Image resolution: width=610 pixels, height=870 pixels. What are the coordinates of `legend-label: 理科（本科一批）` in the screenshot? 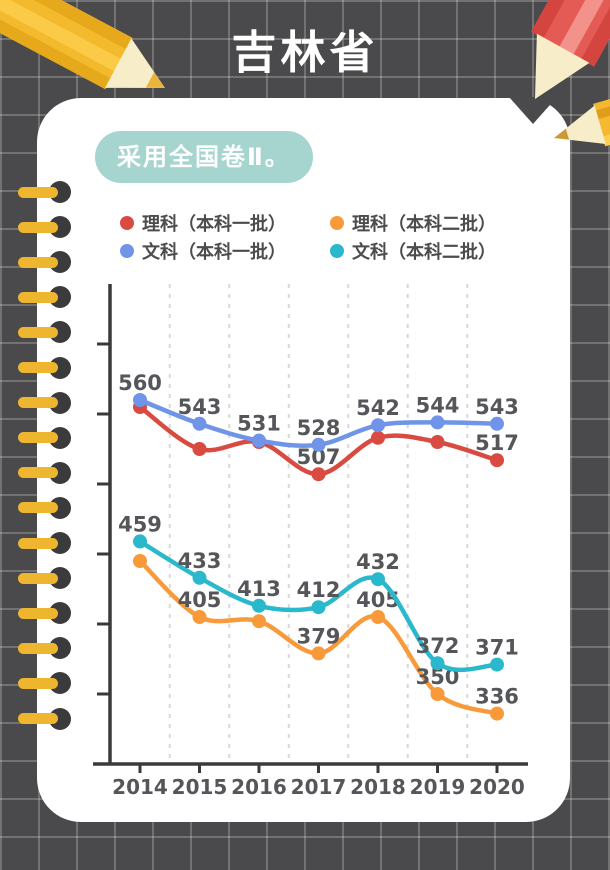 It's located at (214, 224).